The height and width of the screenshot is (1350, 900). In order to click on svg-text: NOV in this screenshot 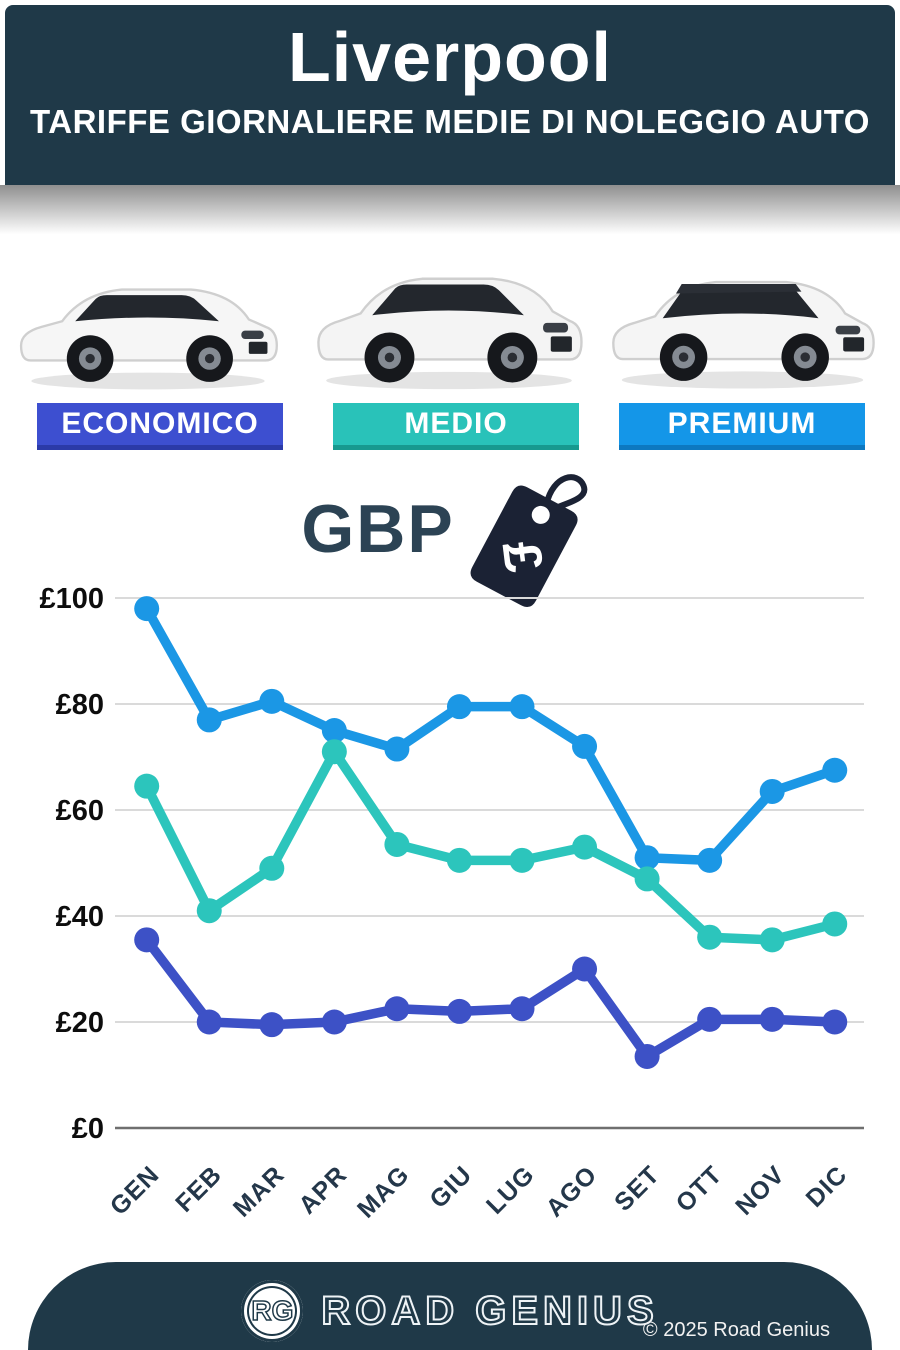, I will do `click(760, 1190)`.